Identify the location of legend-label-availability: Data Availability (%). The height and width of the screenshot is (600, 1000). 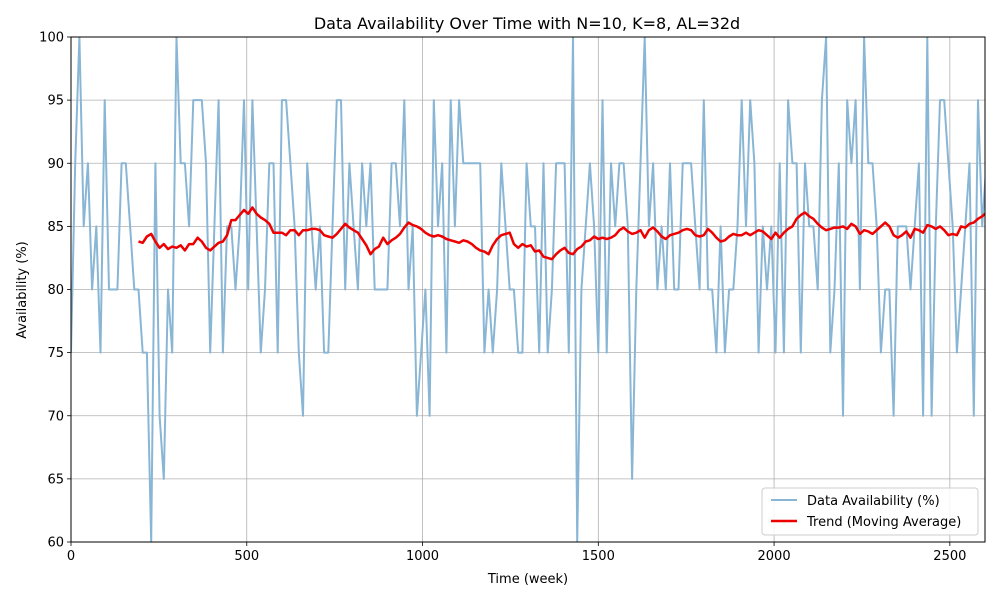
(873, 501).